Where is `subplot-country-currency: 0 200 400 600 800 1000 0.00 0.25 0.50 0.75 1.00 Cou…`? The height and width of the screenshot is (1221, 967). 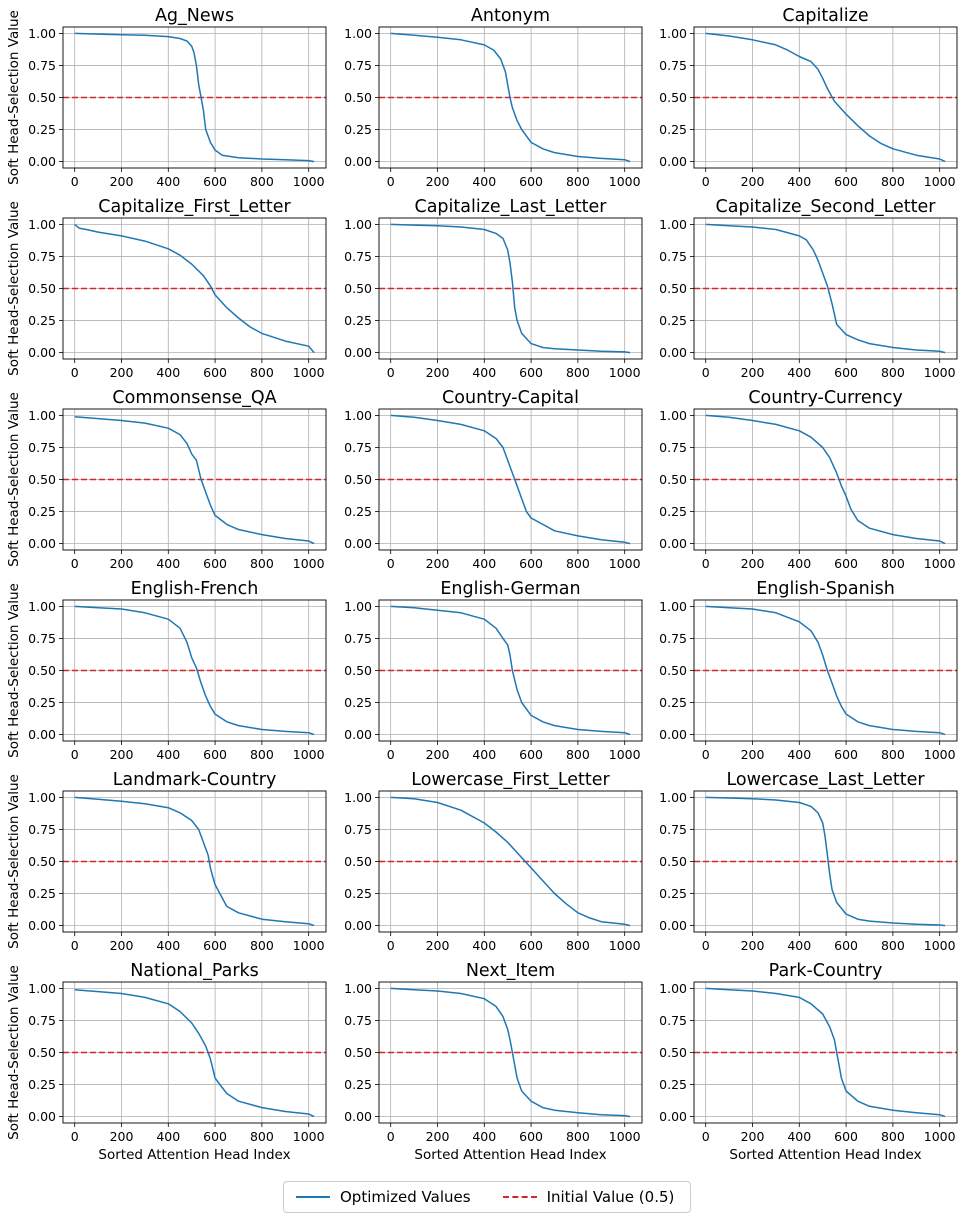
subplot-country-currency: 0 200 400 600 800 1000 0.00 0.25 0.50 0.75 1.00 Cou… is located at coordinates (808, 479).